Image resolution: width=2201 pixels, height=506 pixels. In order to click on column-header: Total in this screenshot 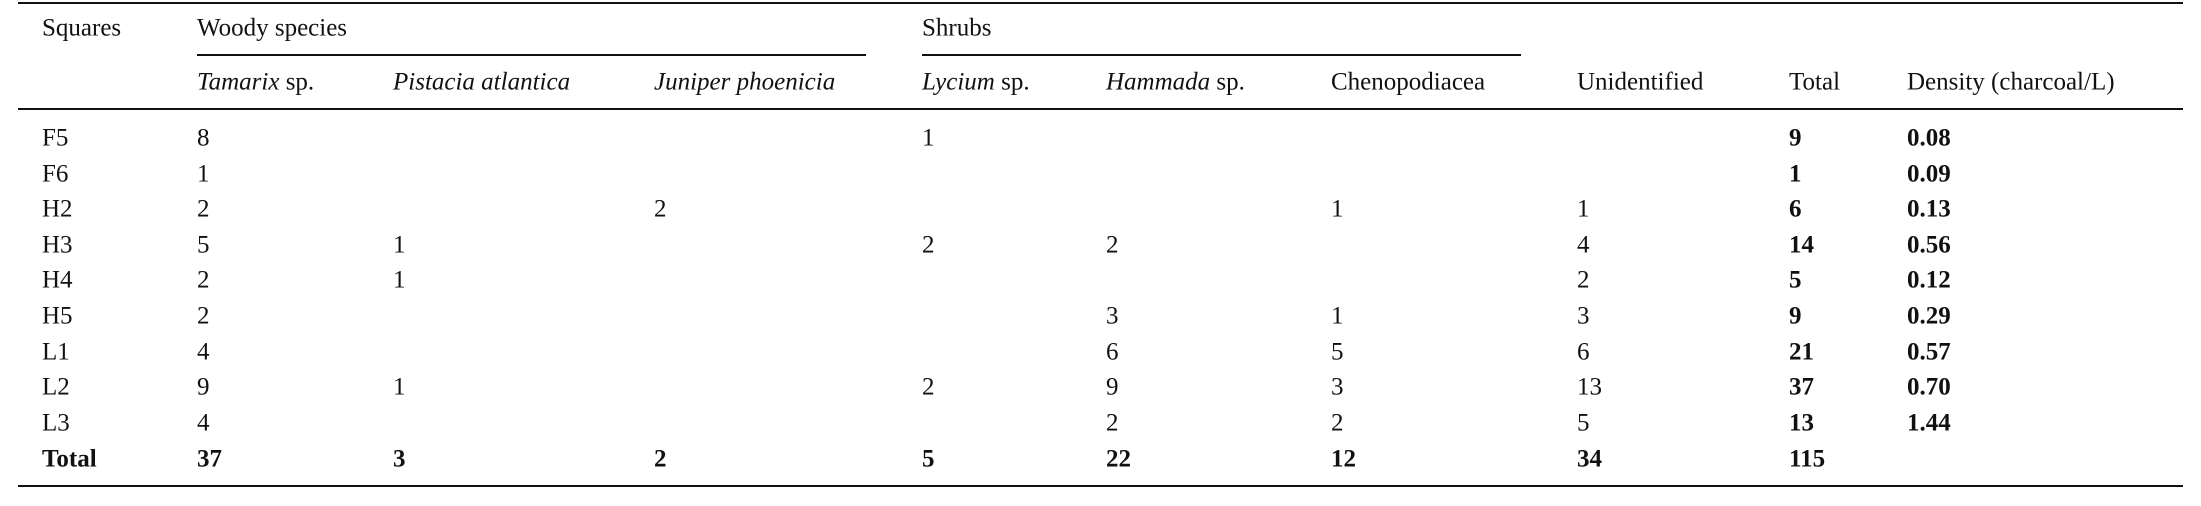, I will do `click(1814, 82)`.